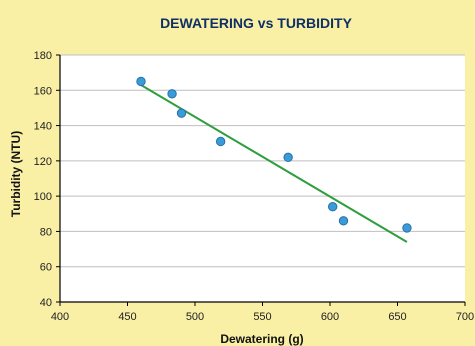 This screenshot has width=475, height=346. I want to click on x-axis-label: Dewatering (g), so click(261, 339).